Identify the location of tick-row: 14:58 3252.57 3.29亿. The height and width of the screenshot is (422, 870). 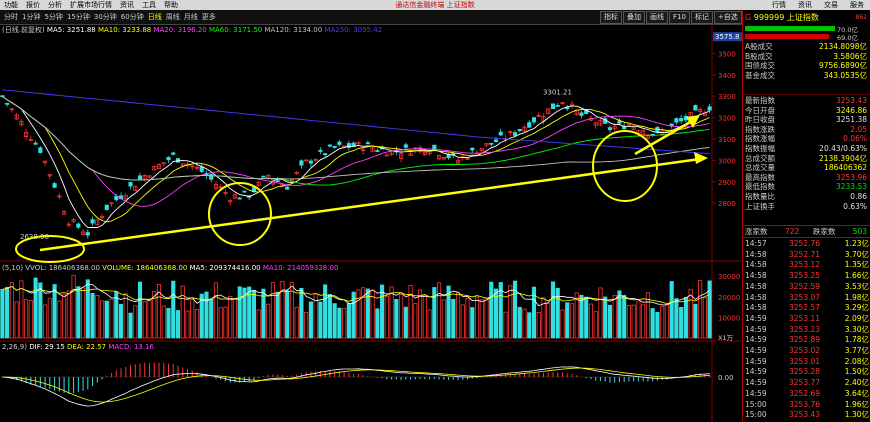
(806, 308).